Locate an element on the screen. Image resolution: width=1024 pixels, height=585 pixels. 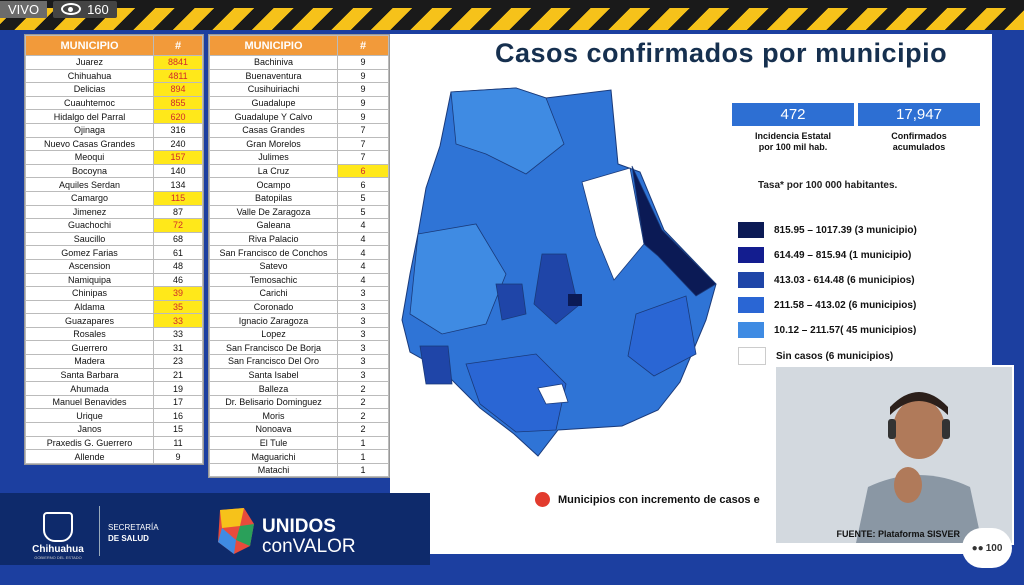
people-icon: ●● is located at coordinates (977, 548).